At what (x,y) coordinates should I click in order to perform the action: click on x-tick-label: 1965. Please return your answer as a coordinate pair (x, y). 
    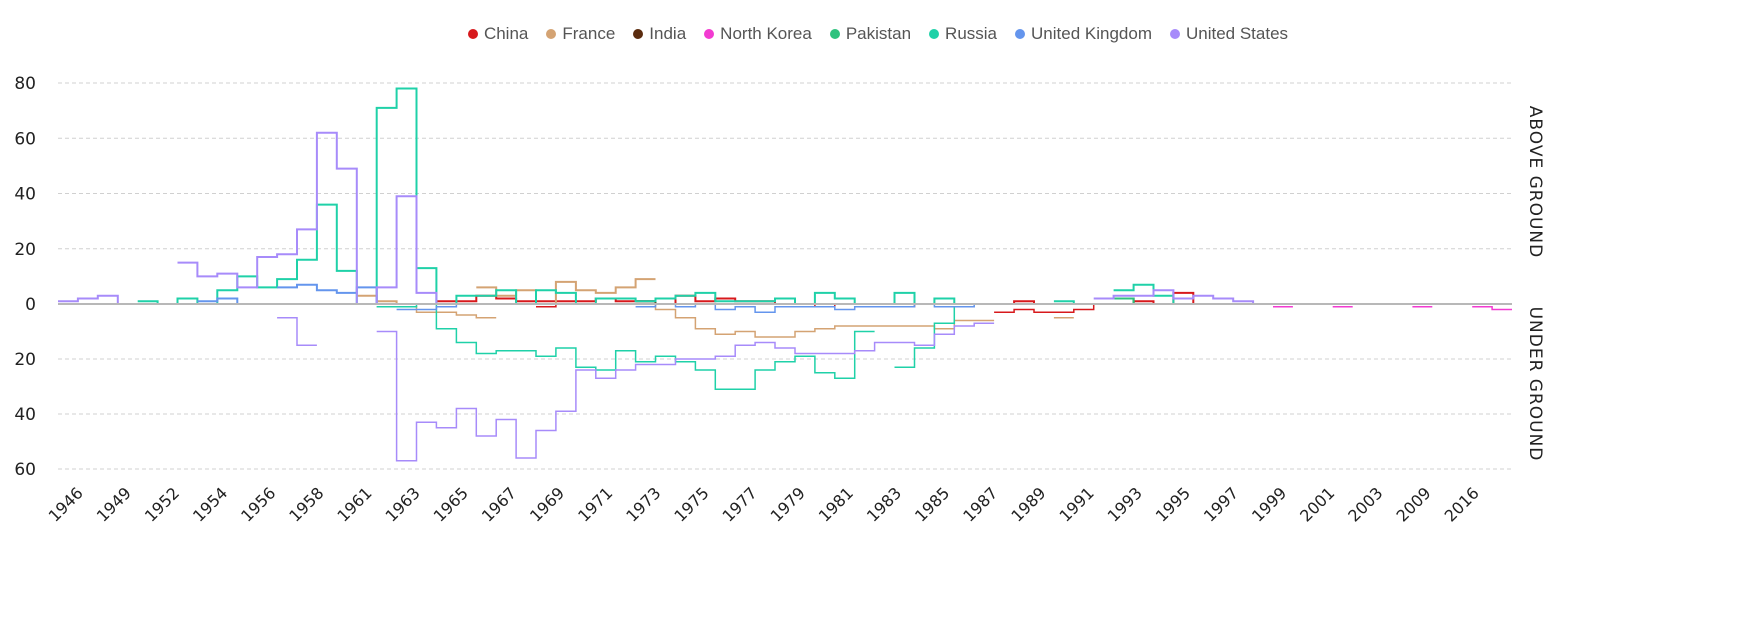
    Looking at the image, I should click on (451, 504).